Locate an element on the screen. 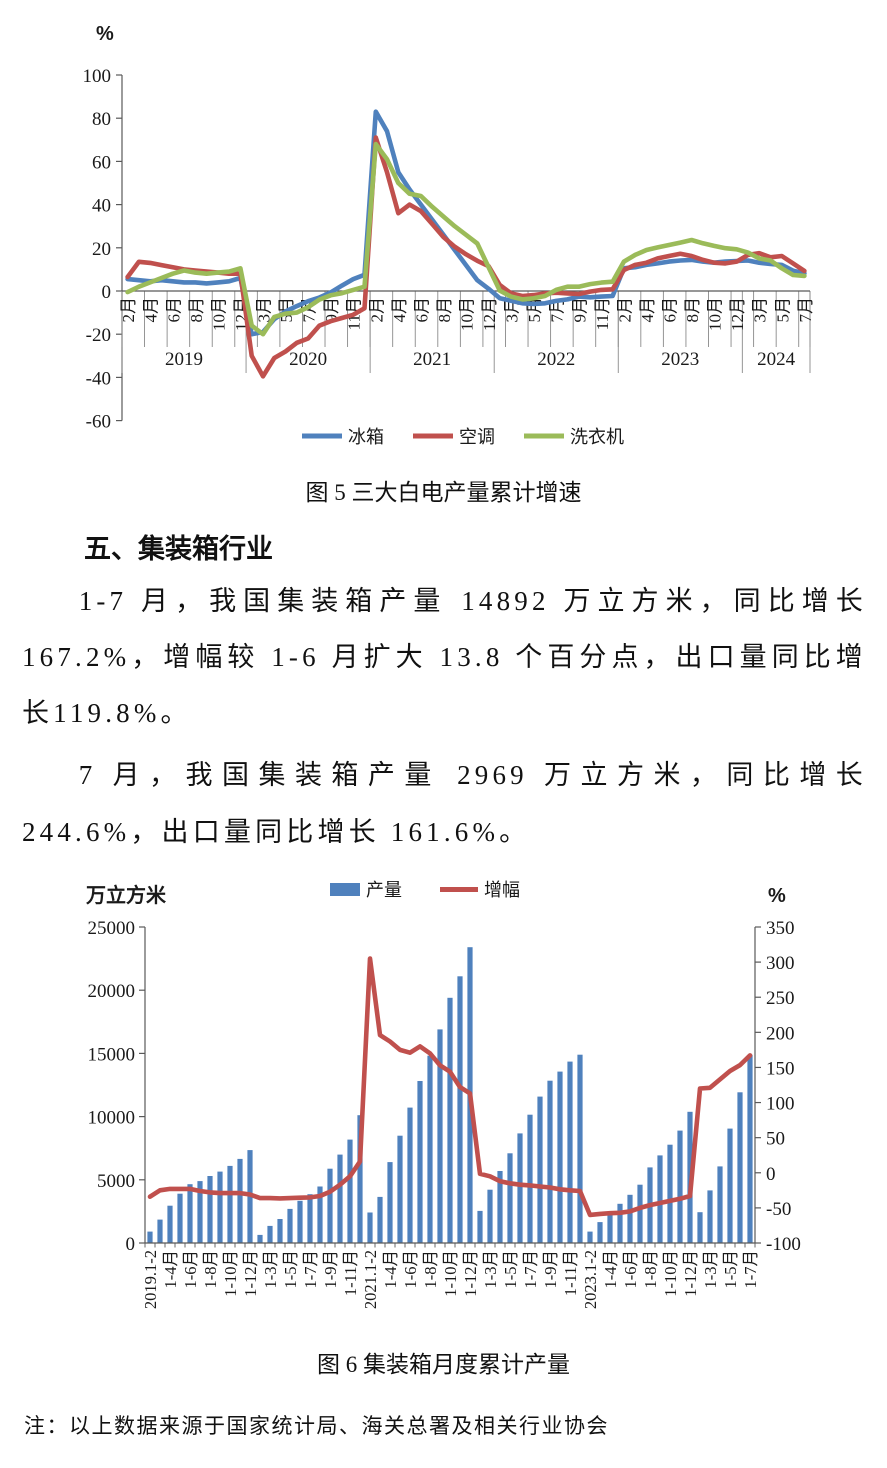 Image resolution: width=887 pixels, height=1468 pixels. growth-series-line is located at coordinates (450, 1086).